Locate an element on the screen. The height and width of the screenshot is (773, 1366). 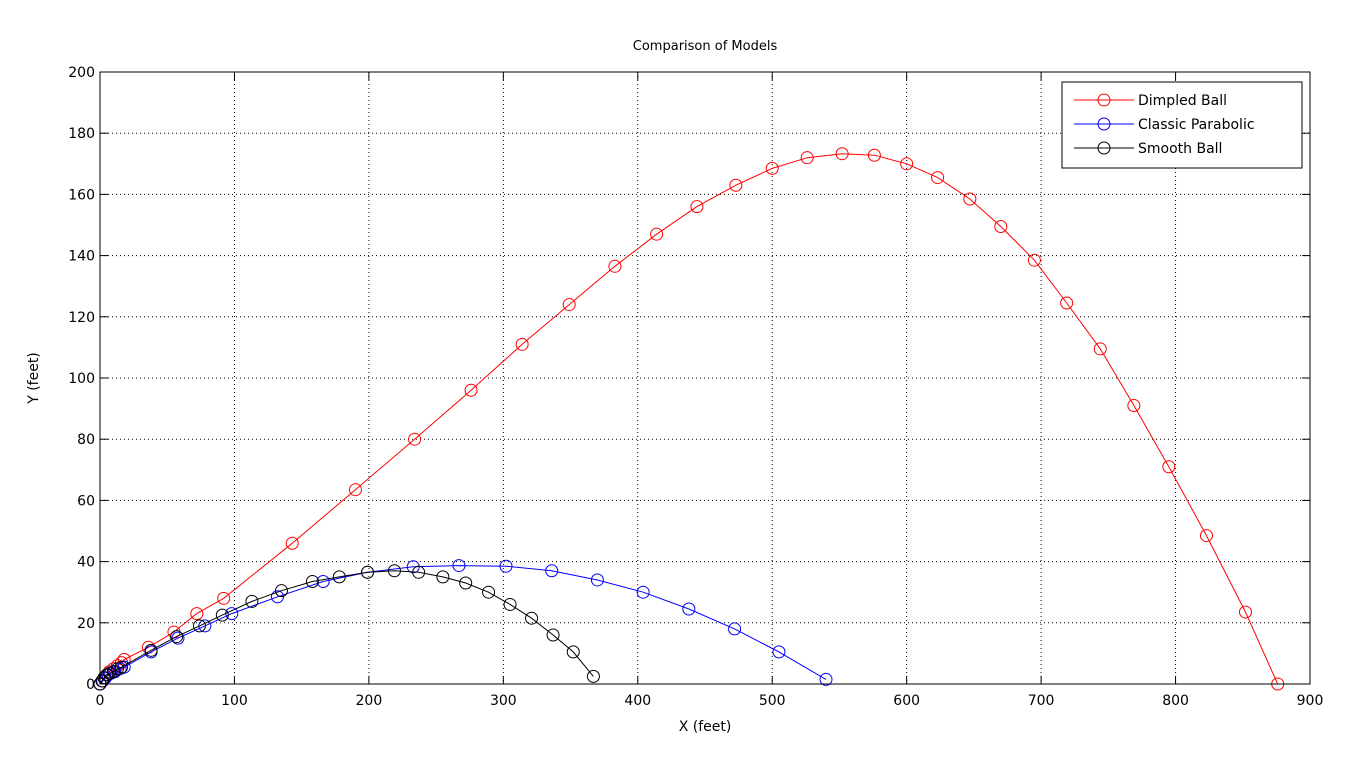
y-tick-label: 100 is located at coordinates (81, 379).